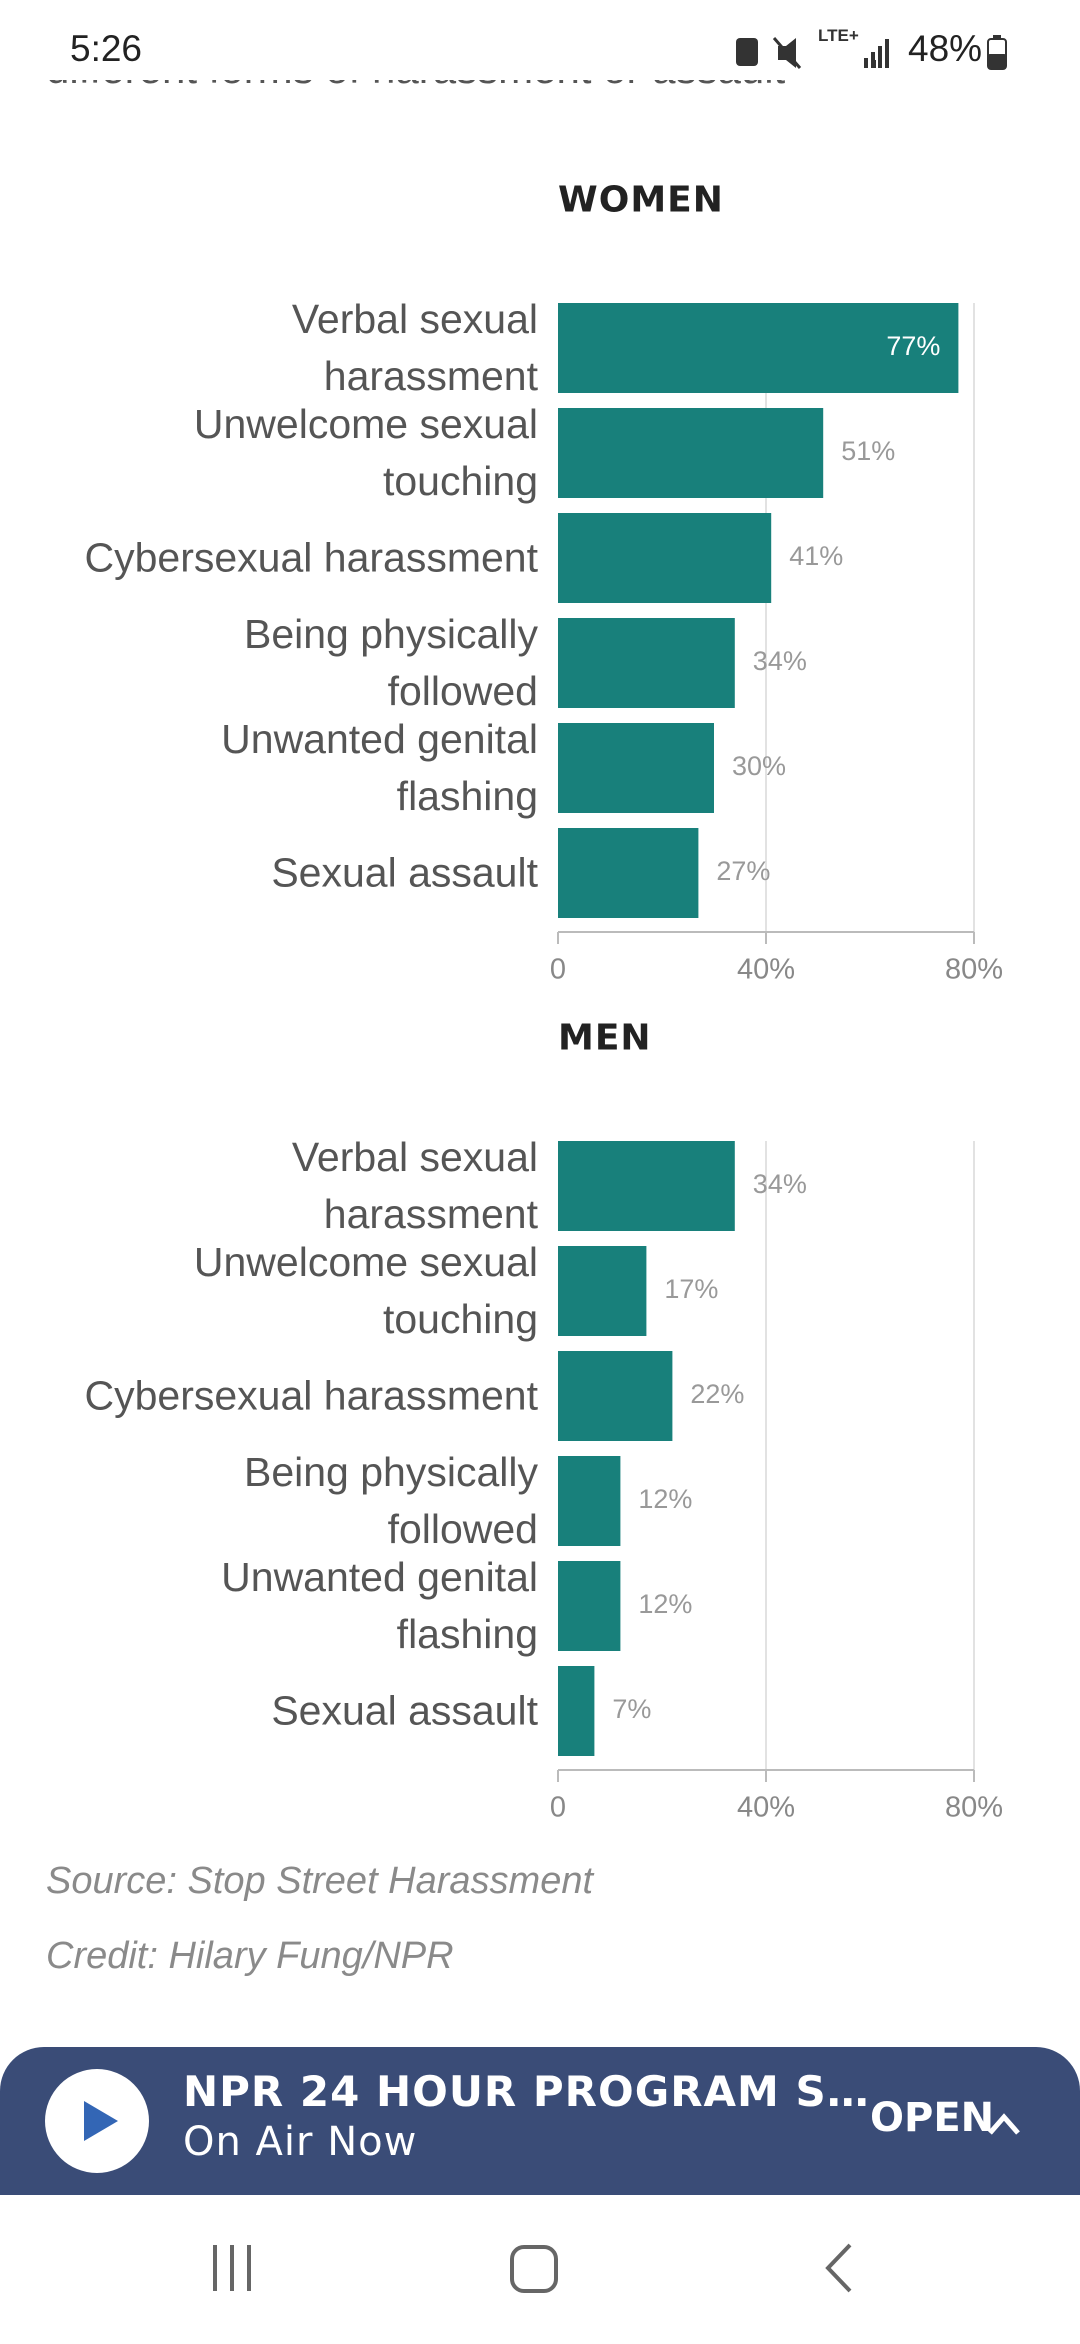 The height and width of the screenshot is (2344, 1080). Describe the element at coordinates (747, 52) in the screenshot. I see `app-icon` at that location.